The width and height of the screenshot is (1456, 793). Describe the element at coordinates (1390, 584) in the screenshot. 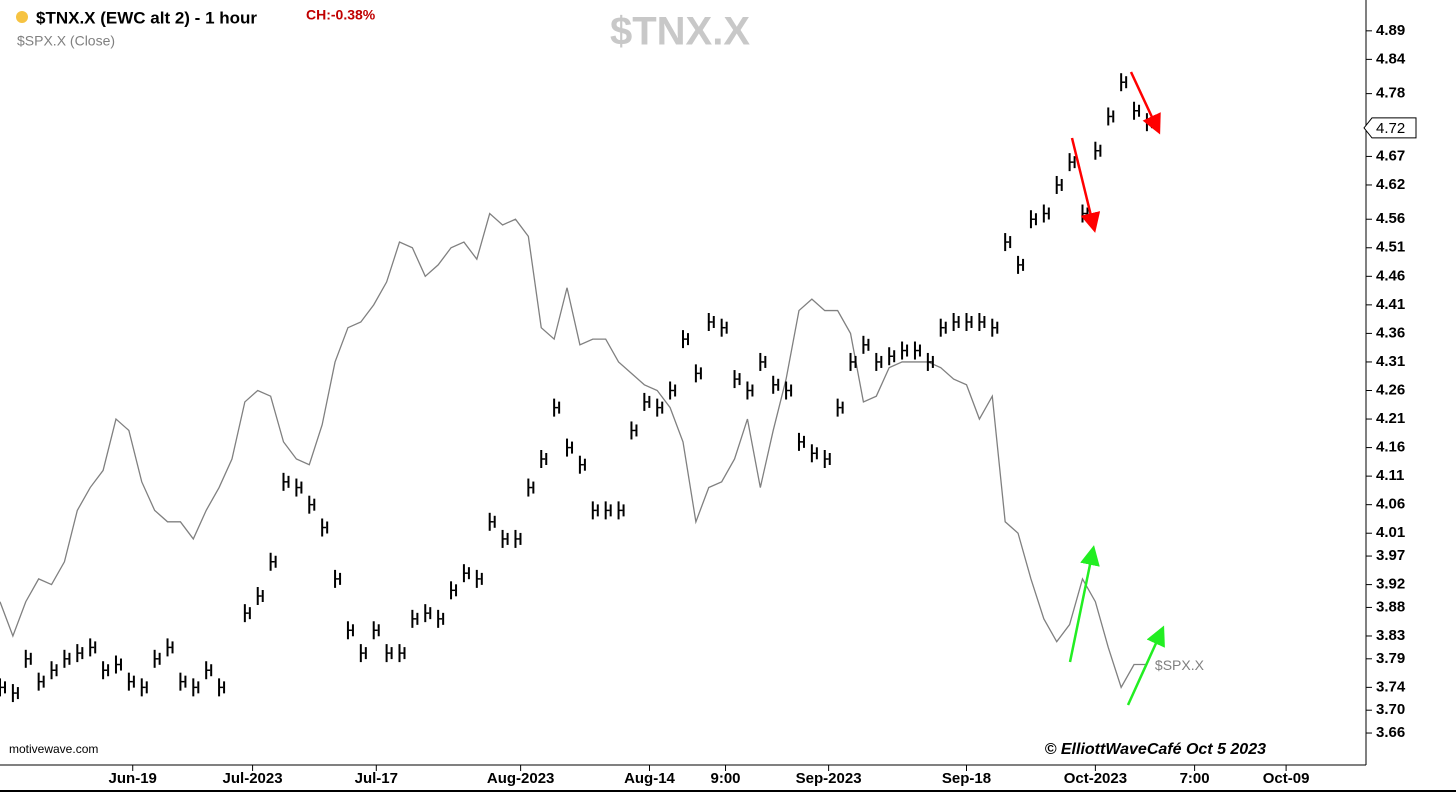

I see `y-tick-label: 3.92` at that location.